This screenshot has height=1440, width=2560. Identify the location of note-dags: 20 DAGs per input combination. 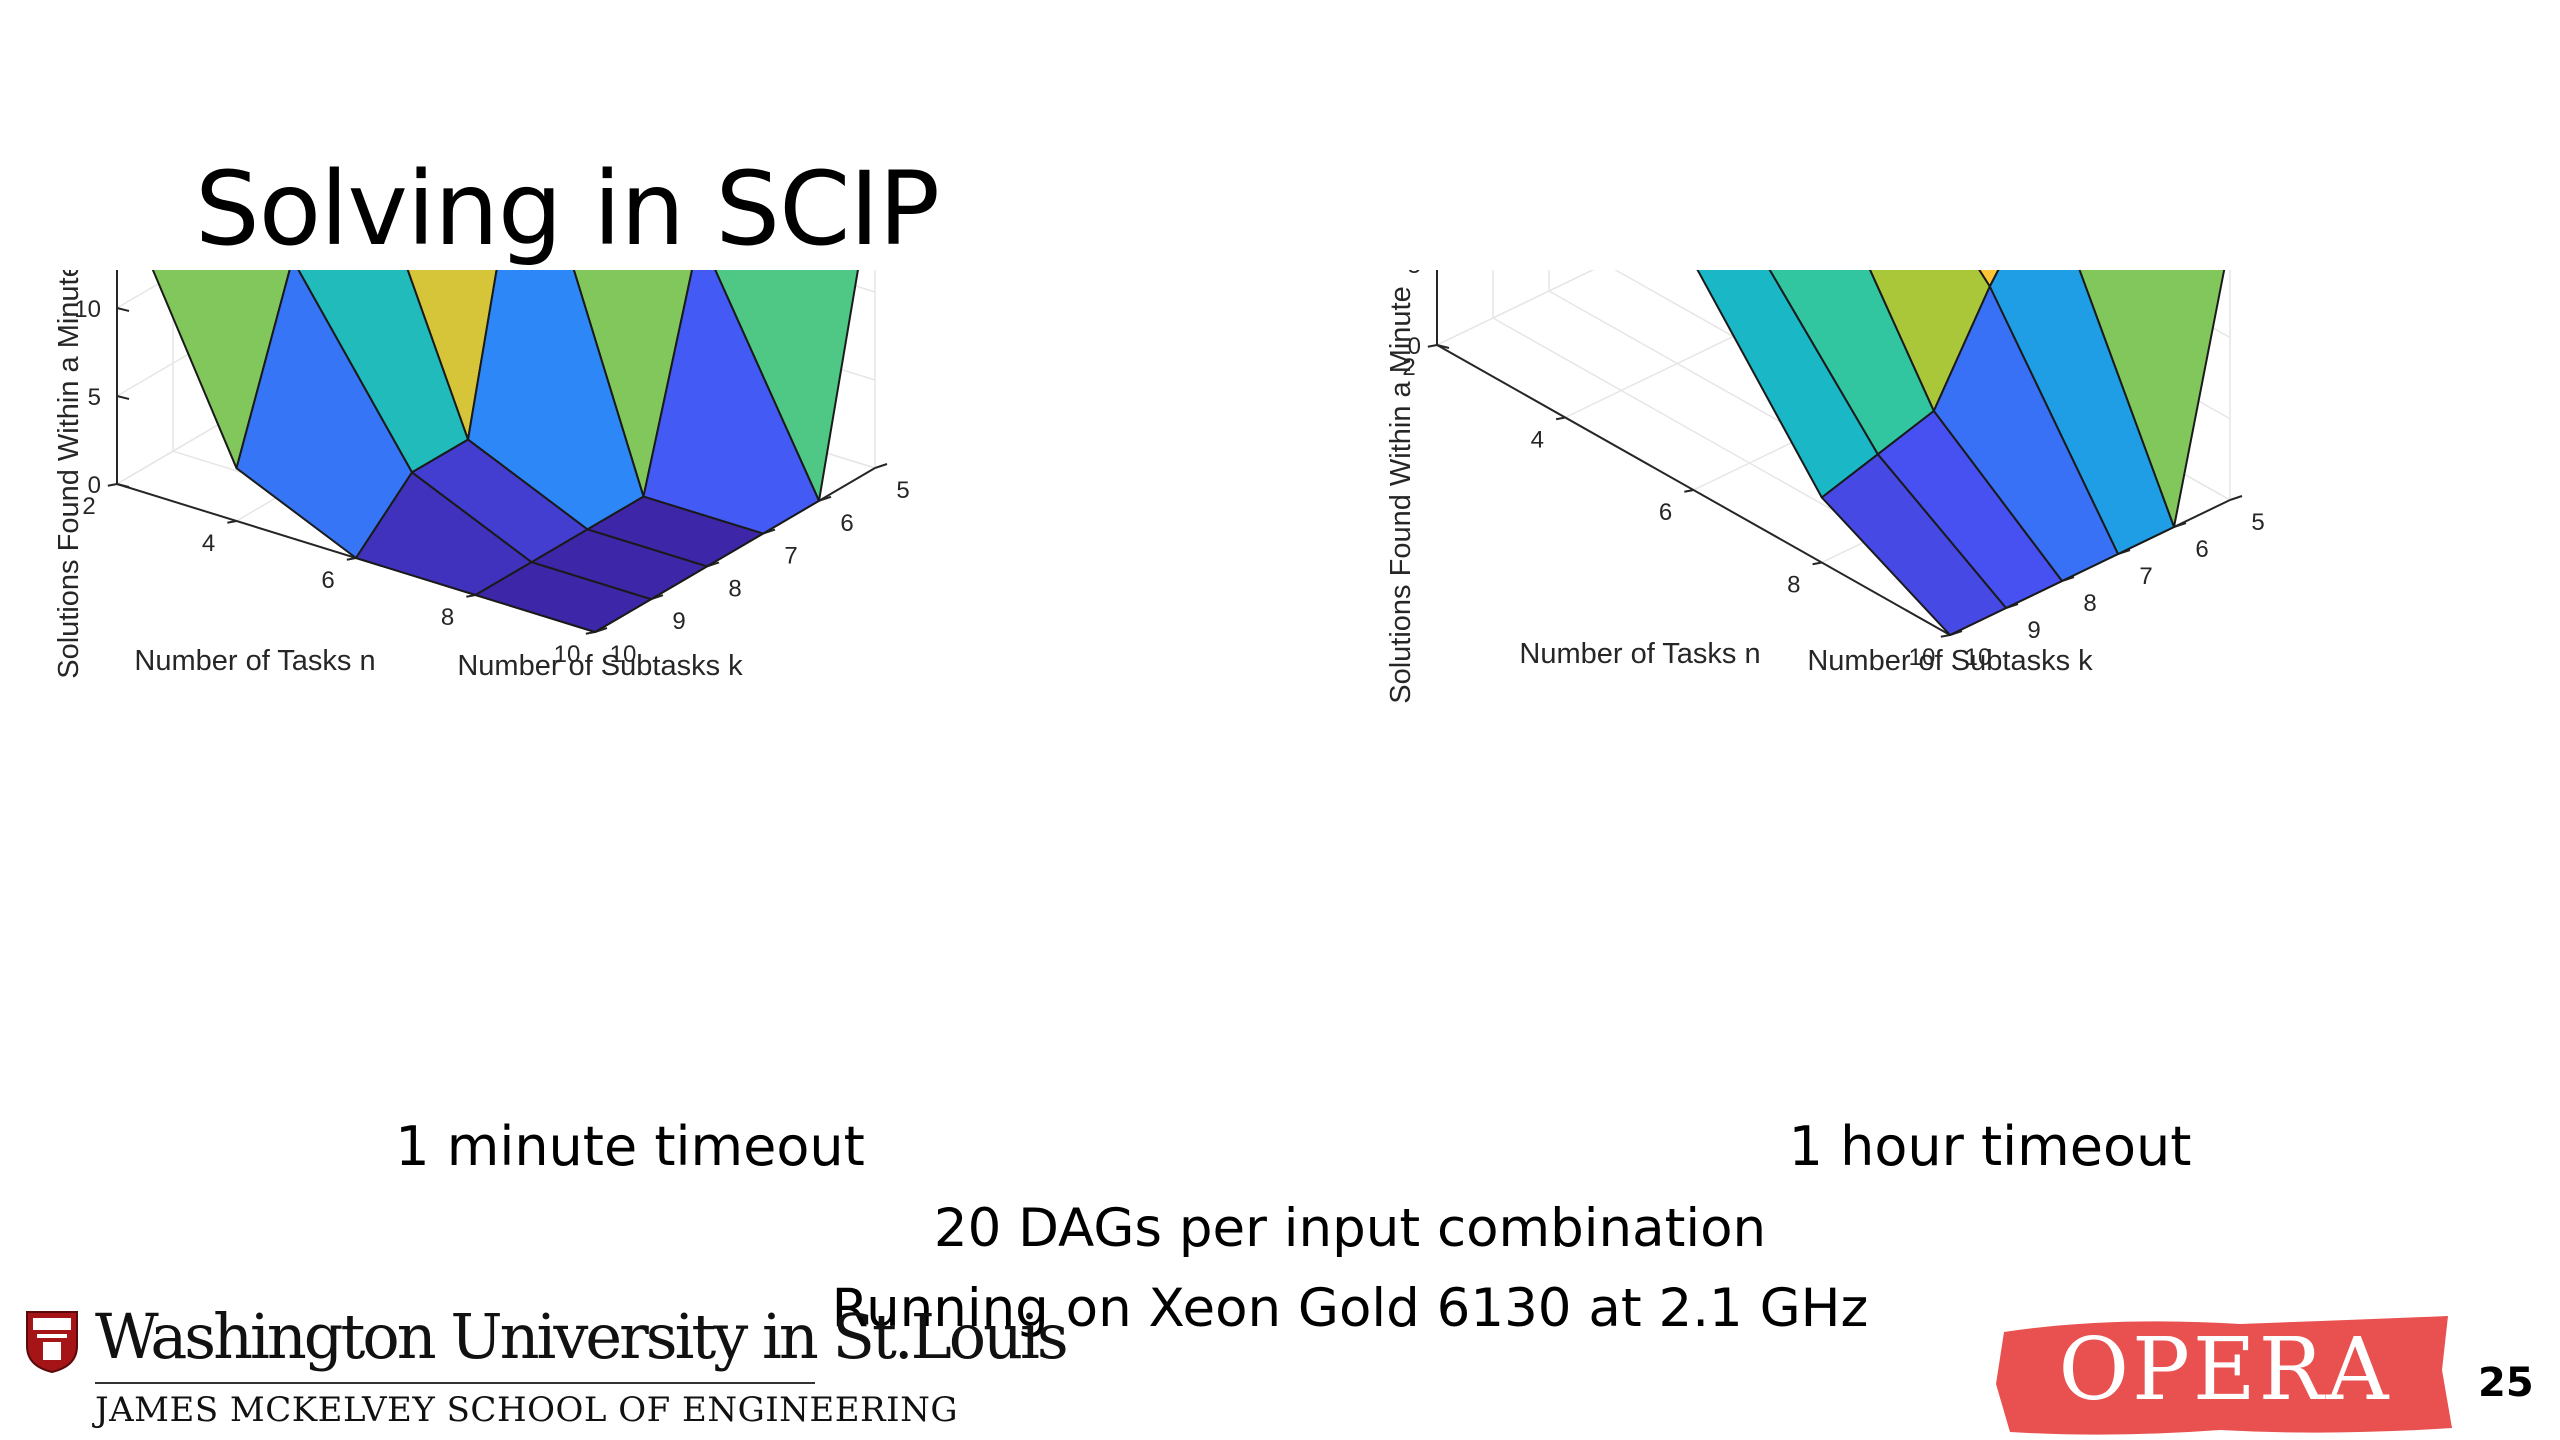
(1350, 1228).